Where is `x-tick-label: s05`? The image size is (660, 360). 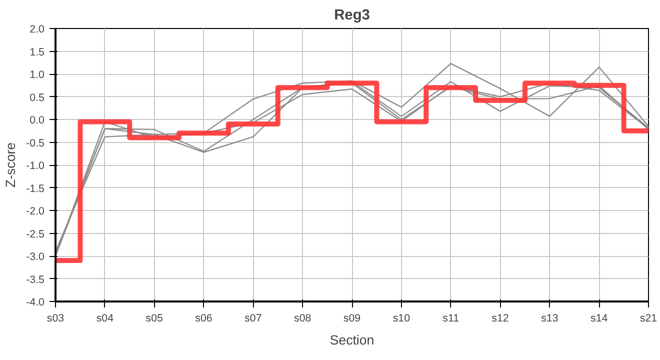
x-tick-label: s05 is located at coordinates (154, 318).